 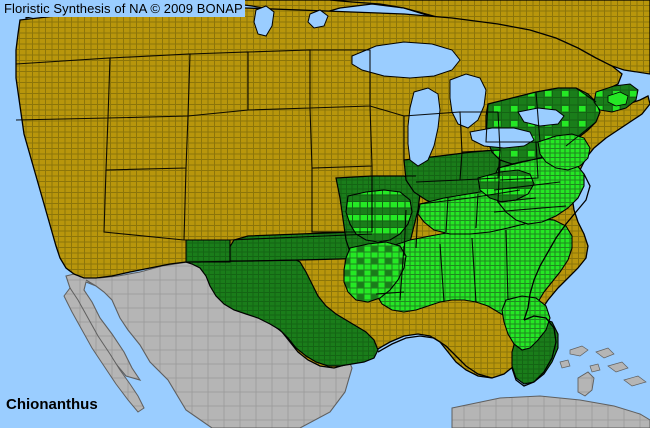 I want to click on map-attribution-title: Floristic Synthesis of NA © 2009 BONAP, so click(x=123, y=8).